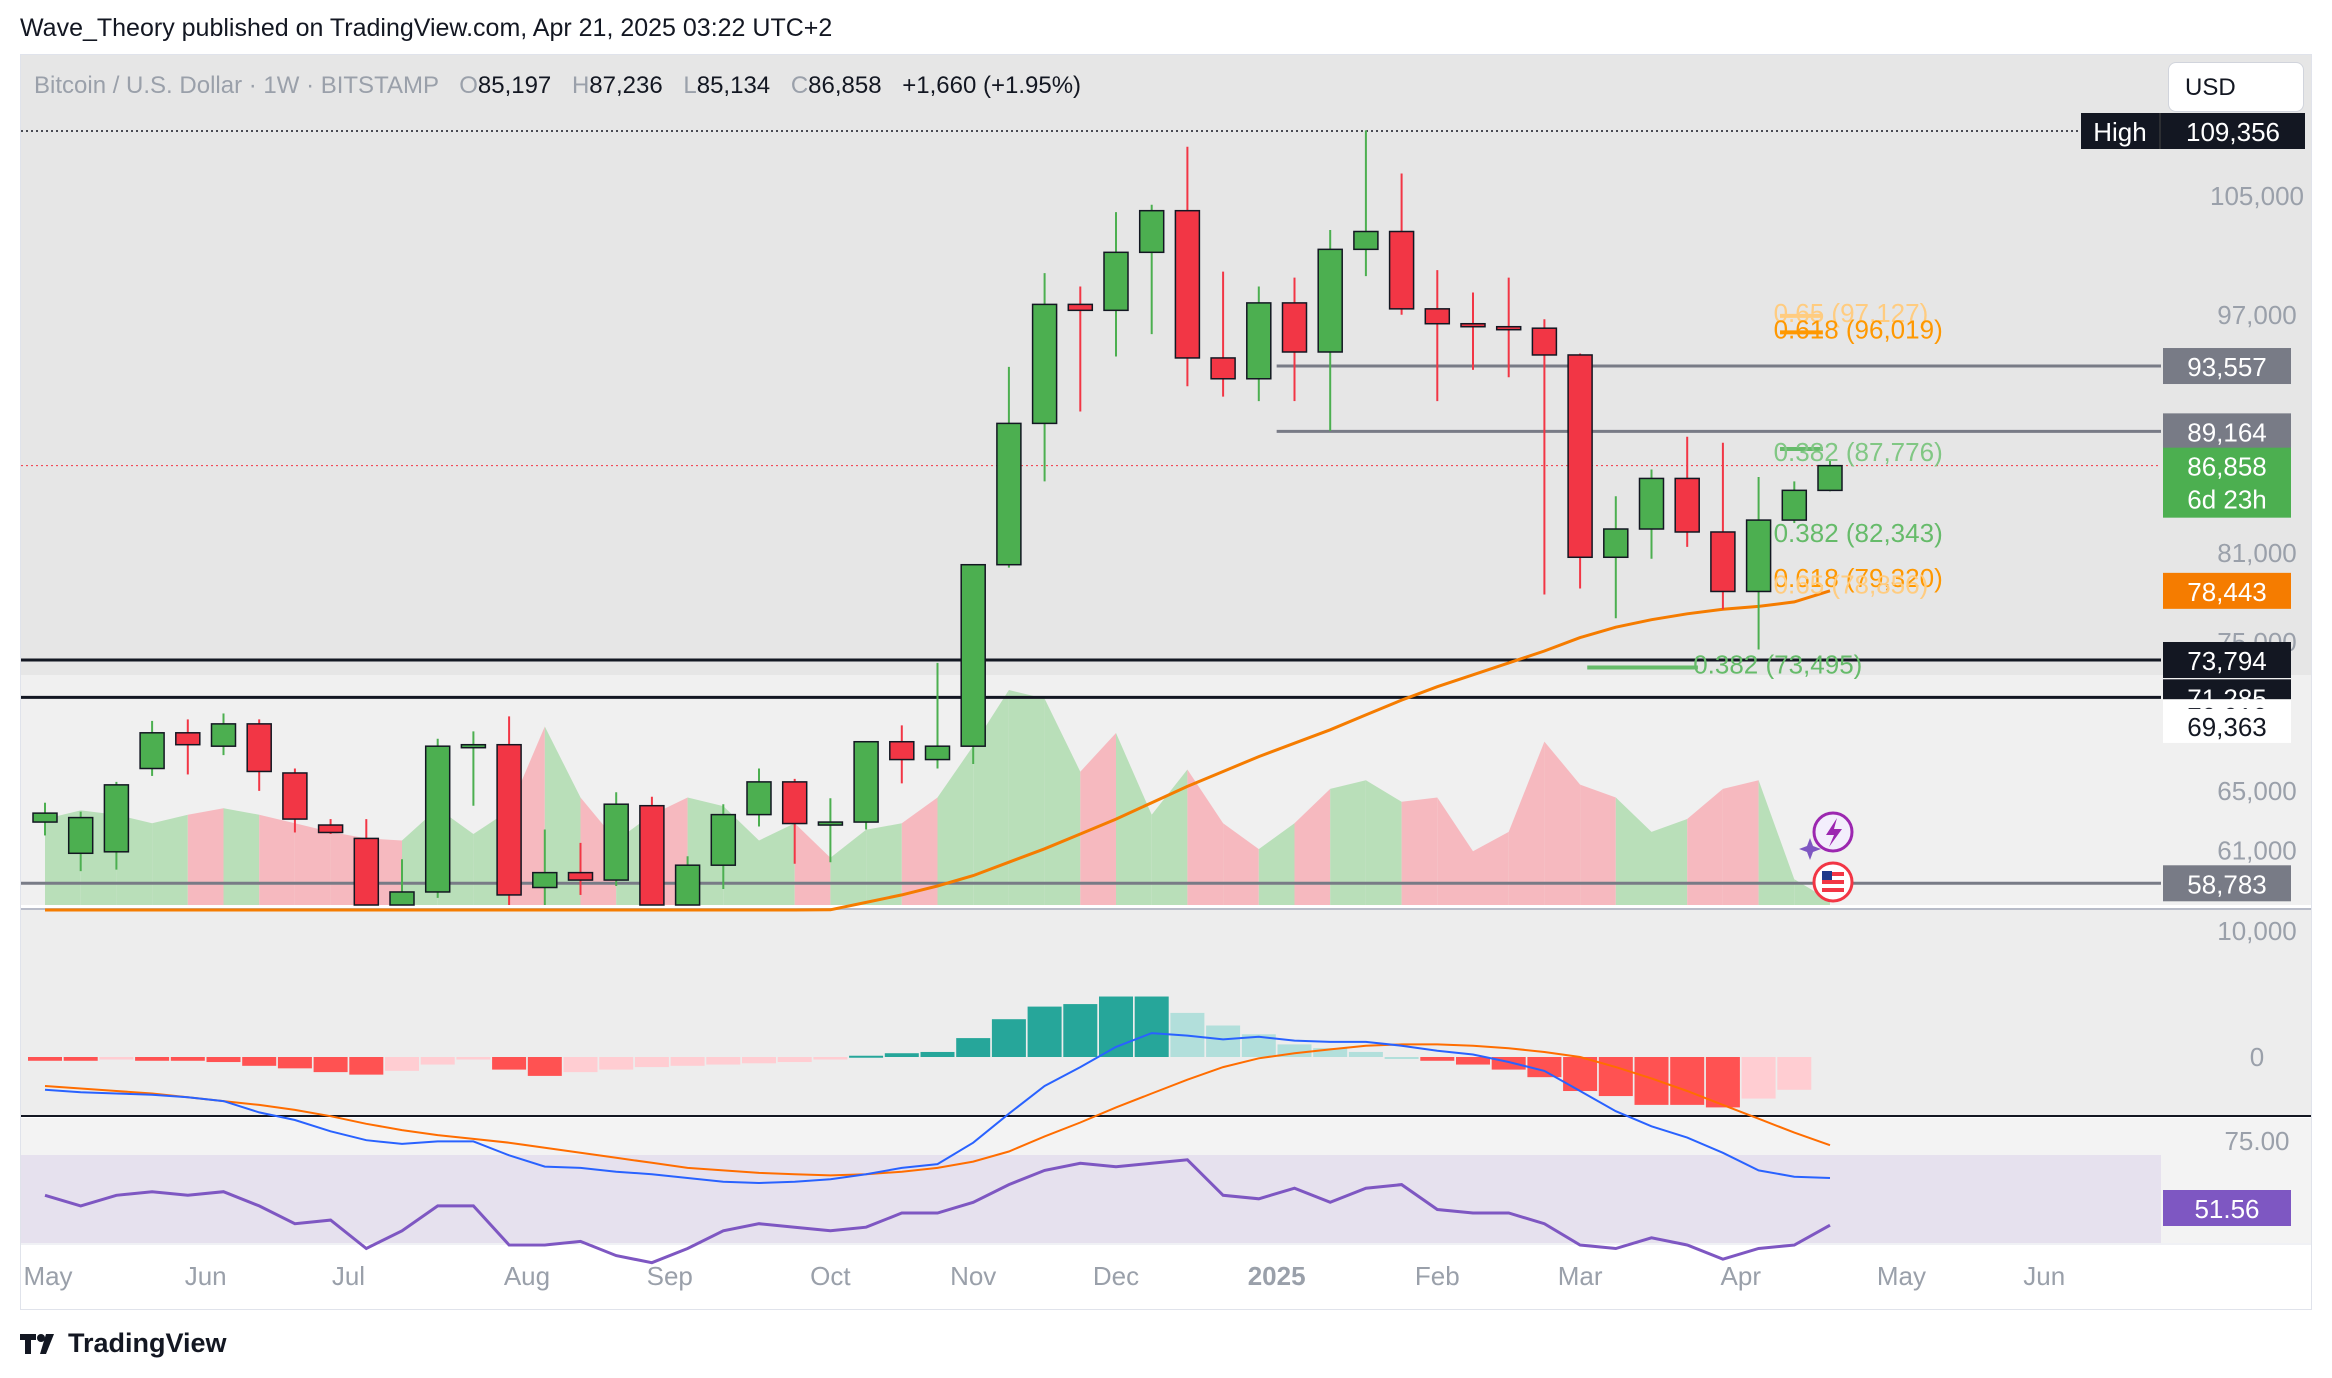  I want to click on rsi-tick-label: 75.00, so click(2256, 1141).